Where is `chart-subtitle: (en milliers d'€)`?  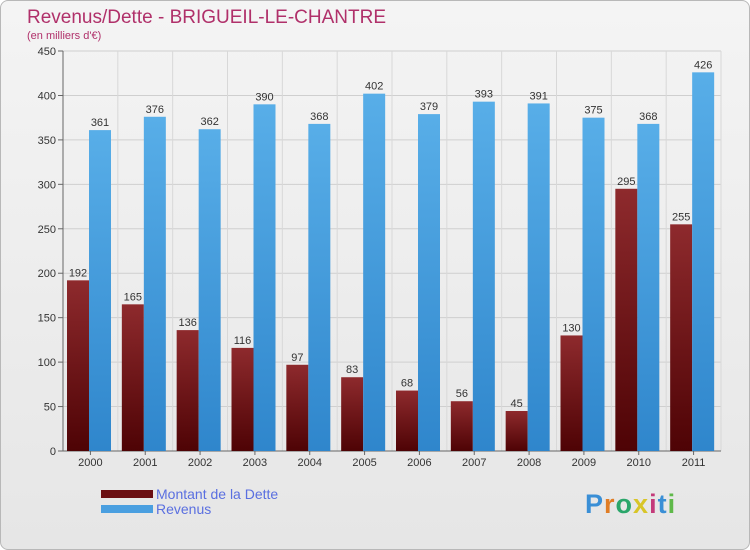
chart-subtitle: (en milliers d'€) is located at coordinates (64, 36).